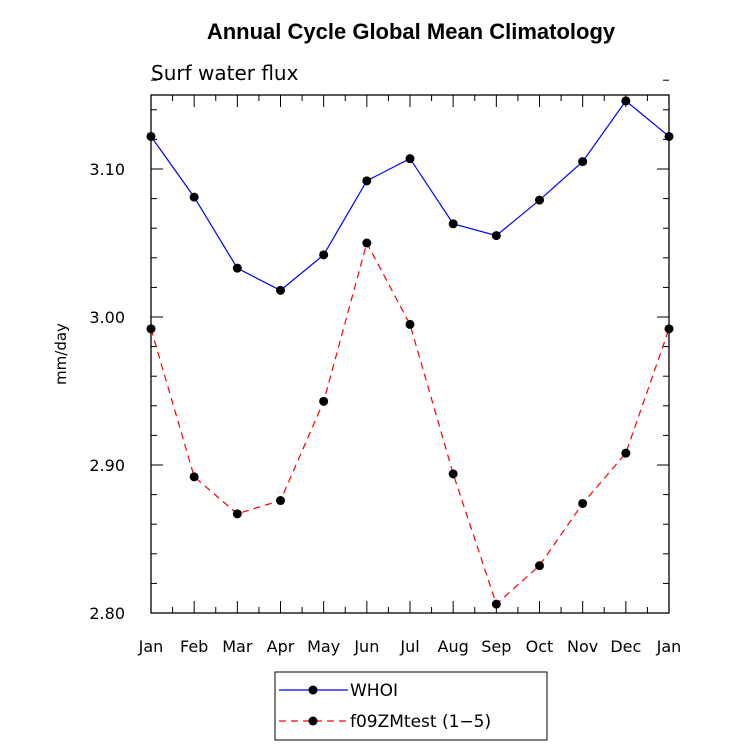 This screenshot has height=748, width=733. Describe the element at coordinates (107, 613) in the screenshot. I see `y-tick-label: 2.80` at that location.